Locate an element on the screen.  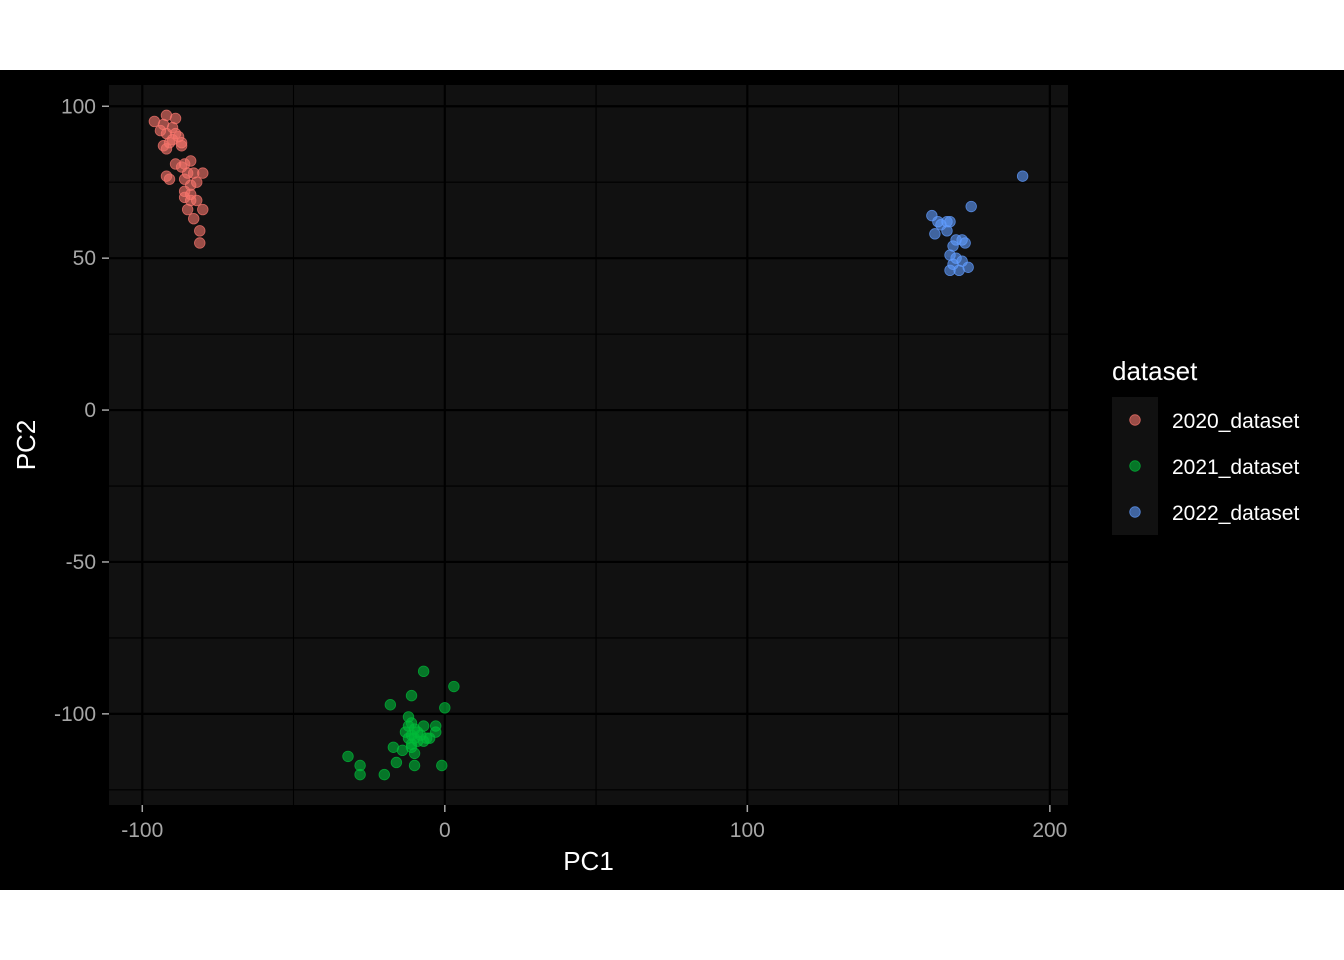
legend-key-2020_dataset is located at coordinates (1135, 420).